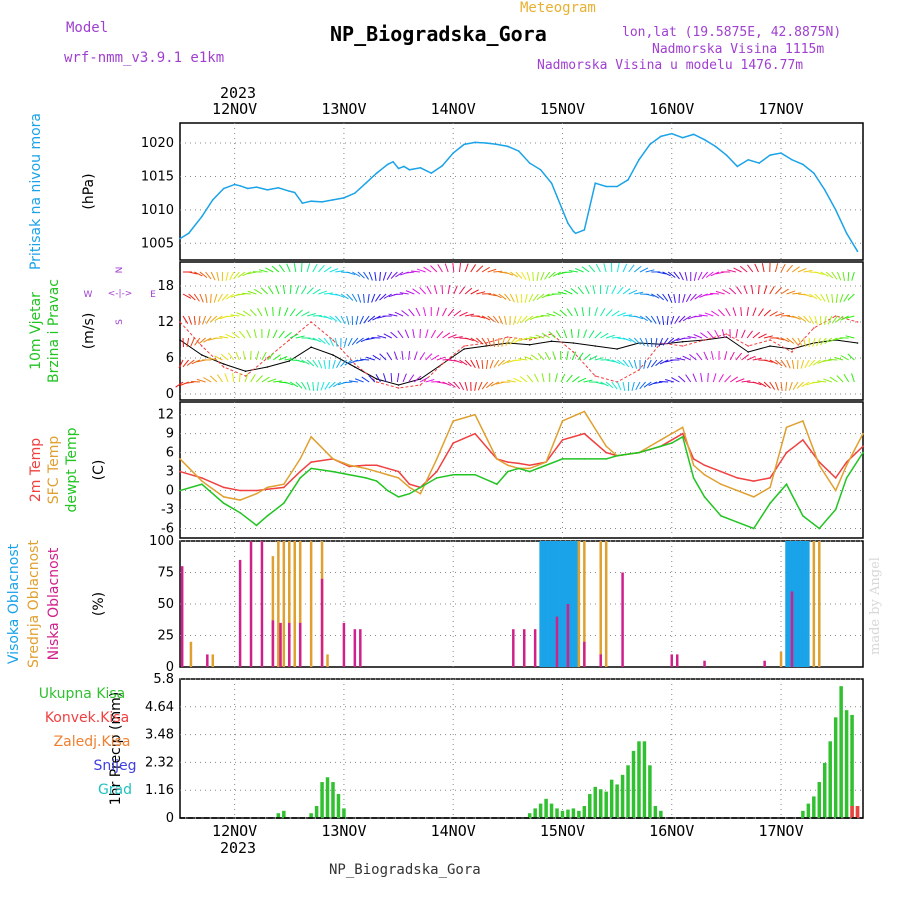 The image size is (900, 900). What do you see at coordinates (486, 749) in the screenshot?
I see `panel-precipitation: 0 1.16 2.32 3.48 4.64 5.8 1hr Precip (mm)` at bounding box center [486, 749].